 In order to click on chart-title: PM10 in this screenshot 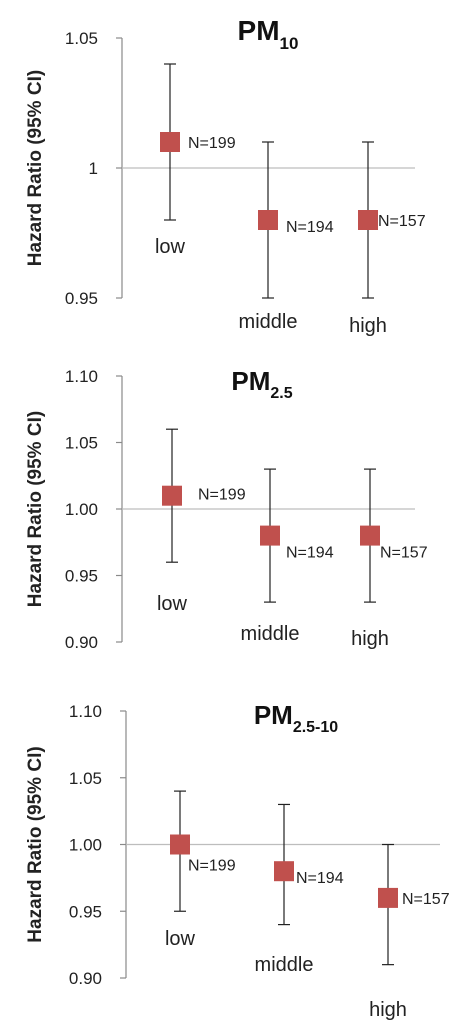, I will do `click(268, 34)`.